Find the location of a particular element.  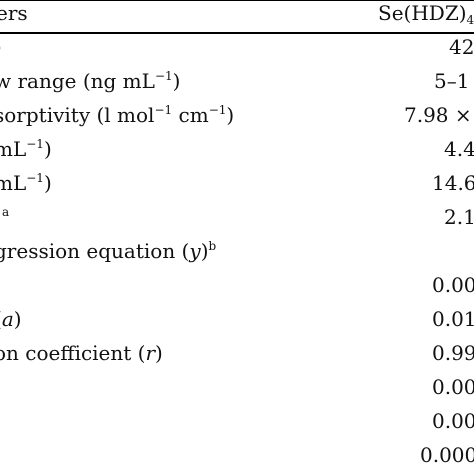

table-row: ) 42 is located at coordinates (237, 47).